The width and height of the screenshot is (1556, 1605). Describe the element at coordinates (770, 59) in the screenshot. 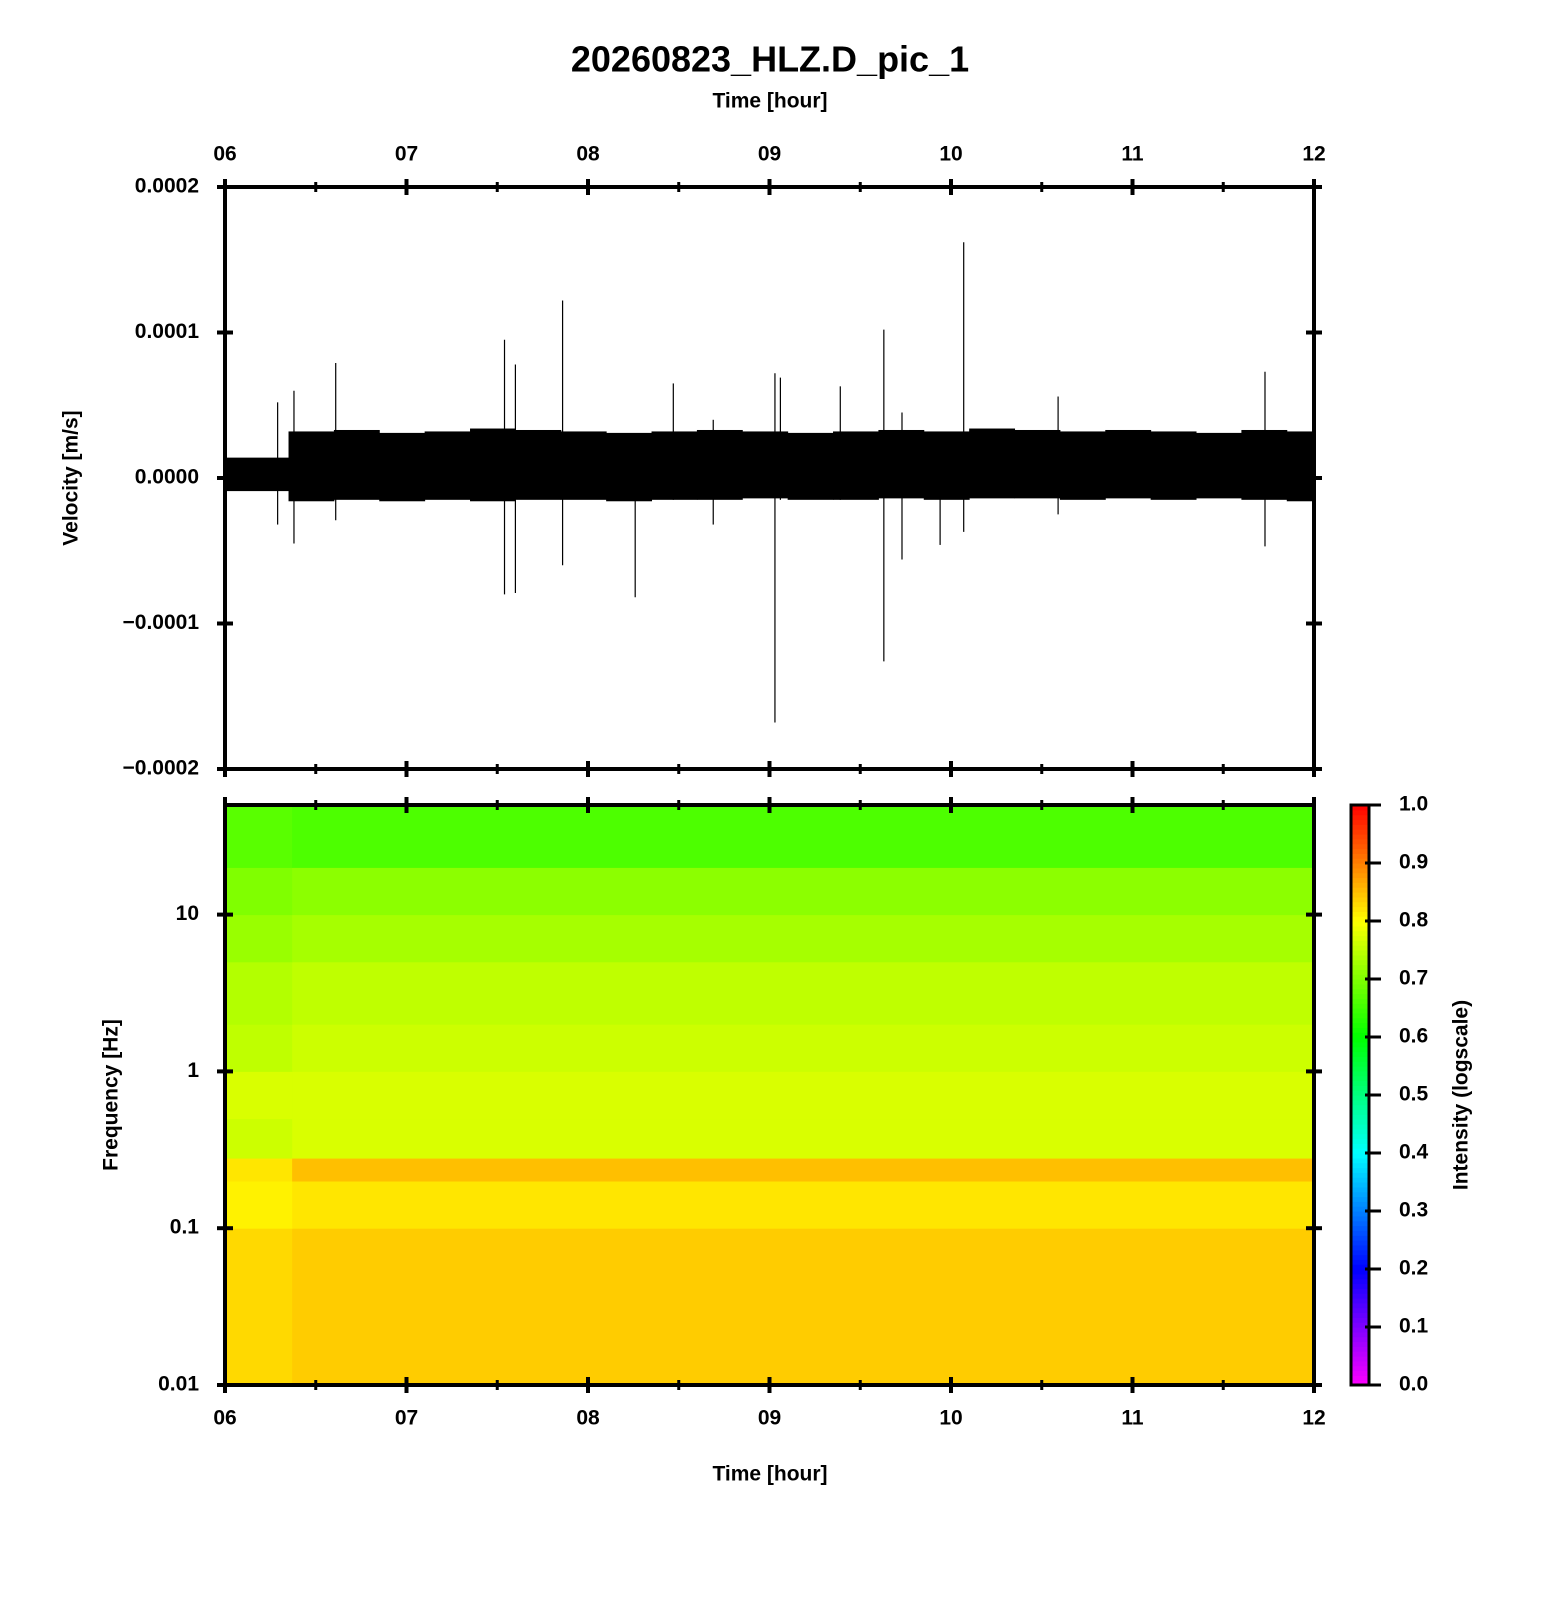

I see `chart-title: 20260823_HLZ.D_pic_1` at that location.